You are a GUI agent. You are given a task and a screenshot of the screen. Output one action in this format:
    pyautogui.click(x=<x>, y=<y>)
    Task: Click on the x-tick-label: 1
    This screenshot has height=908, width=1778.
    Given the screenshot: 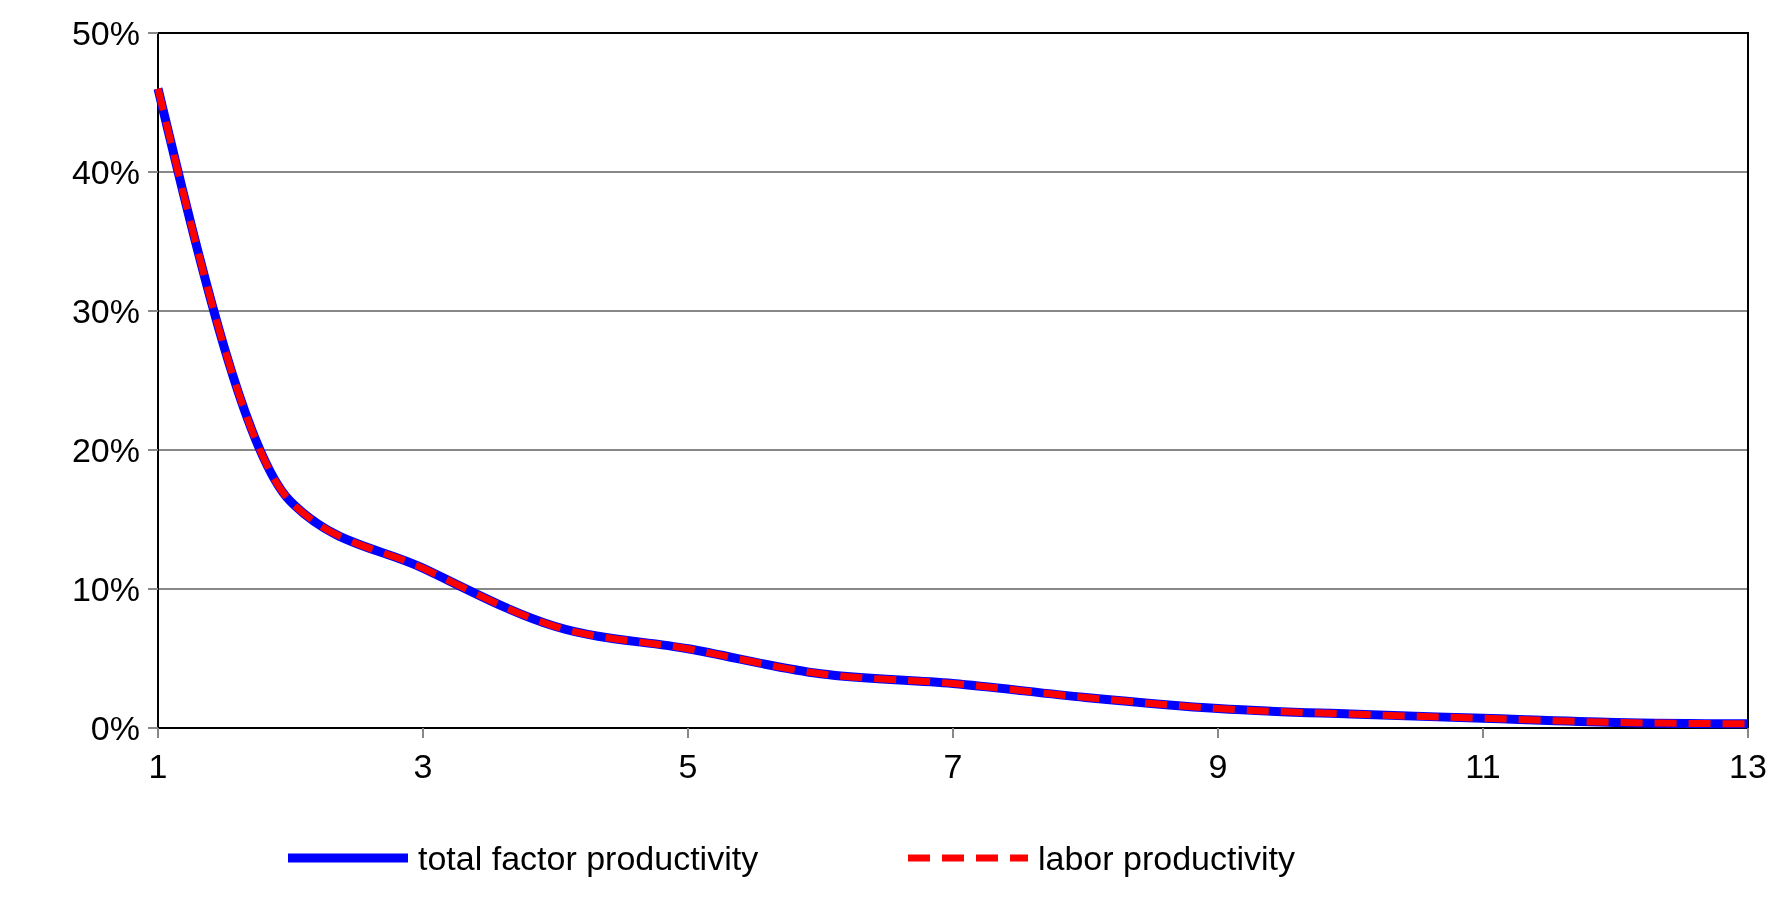 What is the action you would take?
    pyautogui.click(x=158, y=766)
    